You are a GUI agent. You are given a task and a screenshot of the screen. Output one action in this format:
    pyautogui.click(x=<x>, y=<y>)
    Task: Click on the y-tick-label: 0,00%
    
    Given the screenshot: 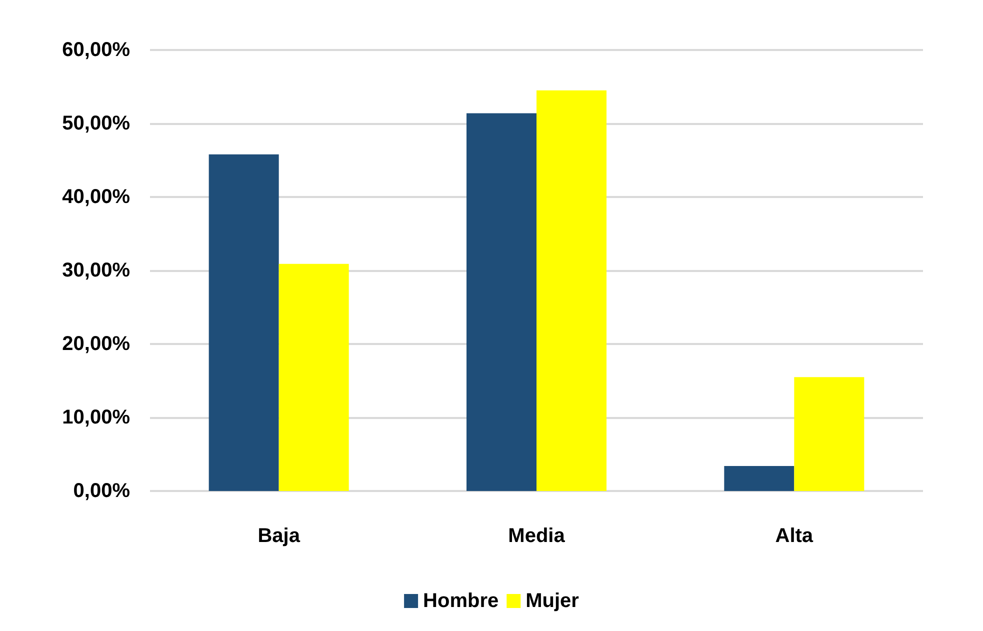 What is the action you would take?
    pyautogui.click(x=101, y=491)
    